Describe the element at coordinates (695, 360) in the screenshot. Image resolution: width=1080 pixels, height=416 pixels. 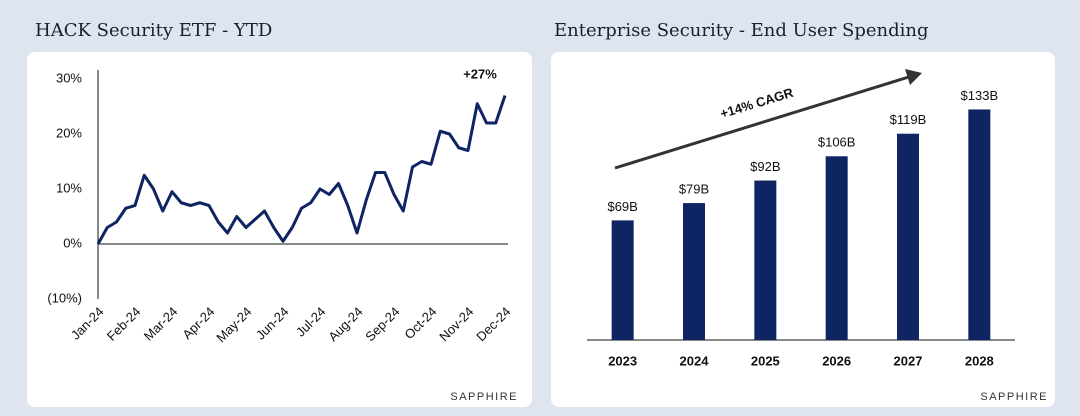
I see `x-tick-label: 2024` at that location.